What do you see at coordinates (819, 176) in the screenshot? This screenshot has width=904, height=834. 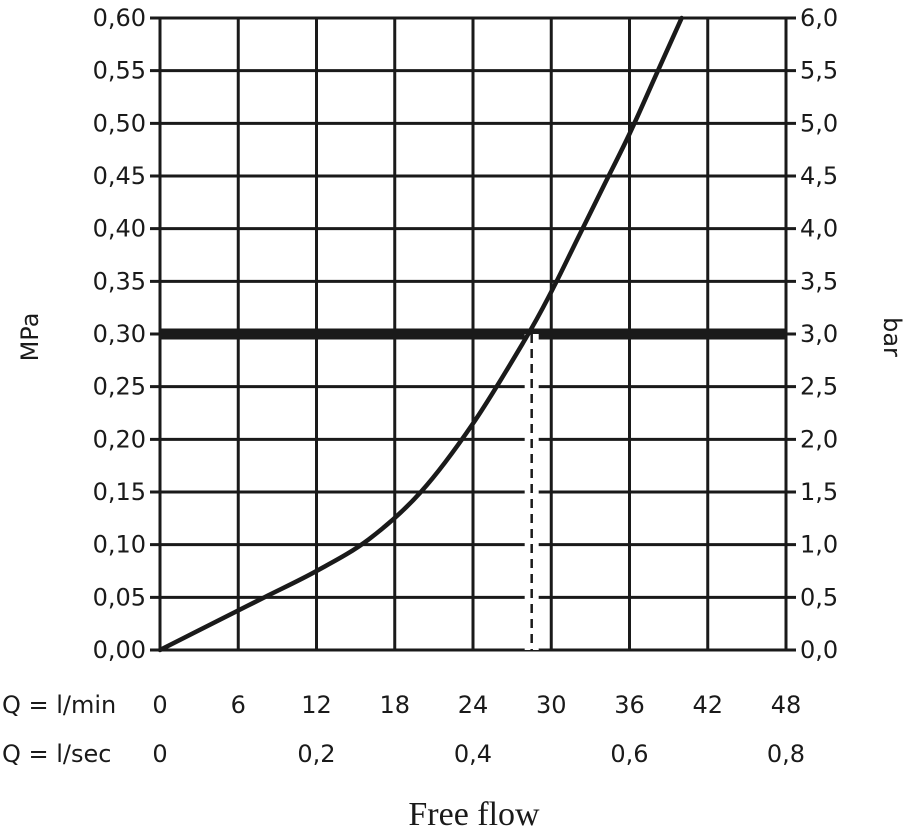 I see `y-right-tick-label: 4,5` at bounding box center [819, 176].